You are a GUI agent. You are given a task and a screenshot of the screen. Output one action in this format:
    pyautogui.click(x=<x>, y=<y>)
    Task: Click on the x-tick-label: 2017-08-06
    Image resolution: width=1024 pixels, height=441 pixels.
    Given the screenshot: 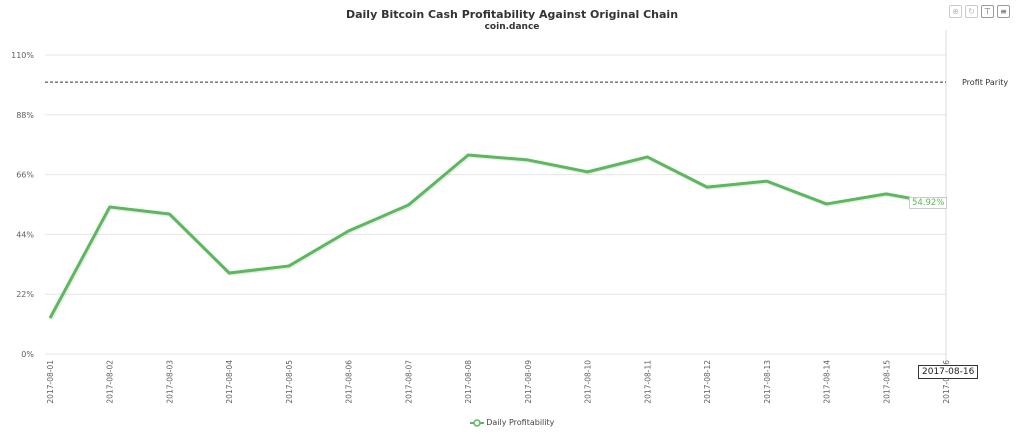 What is the action you would take?
    pyautogui.click(x=349, y=382)
    